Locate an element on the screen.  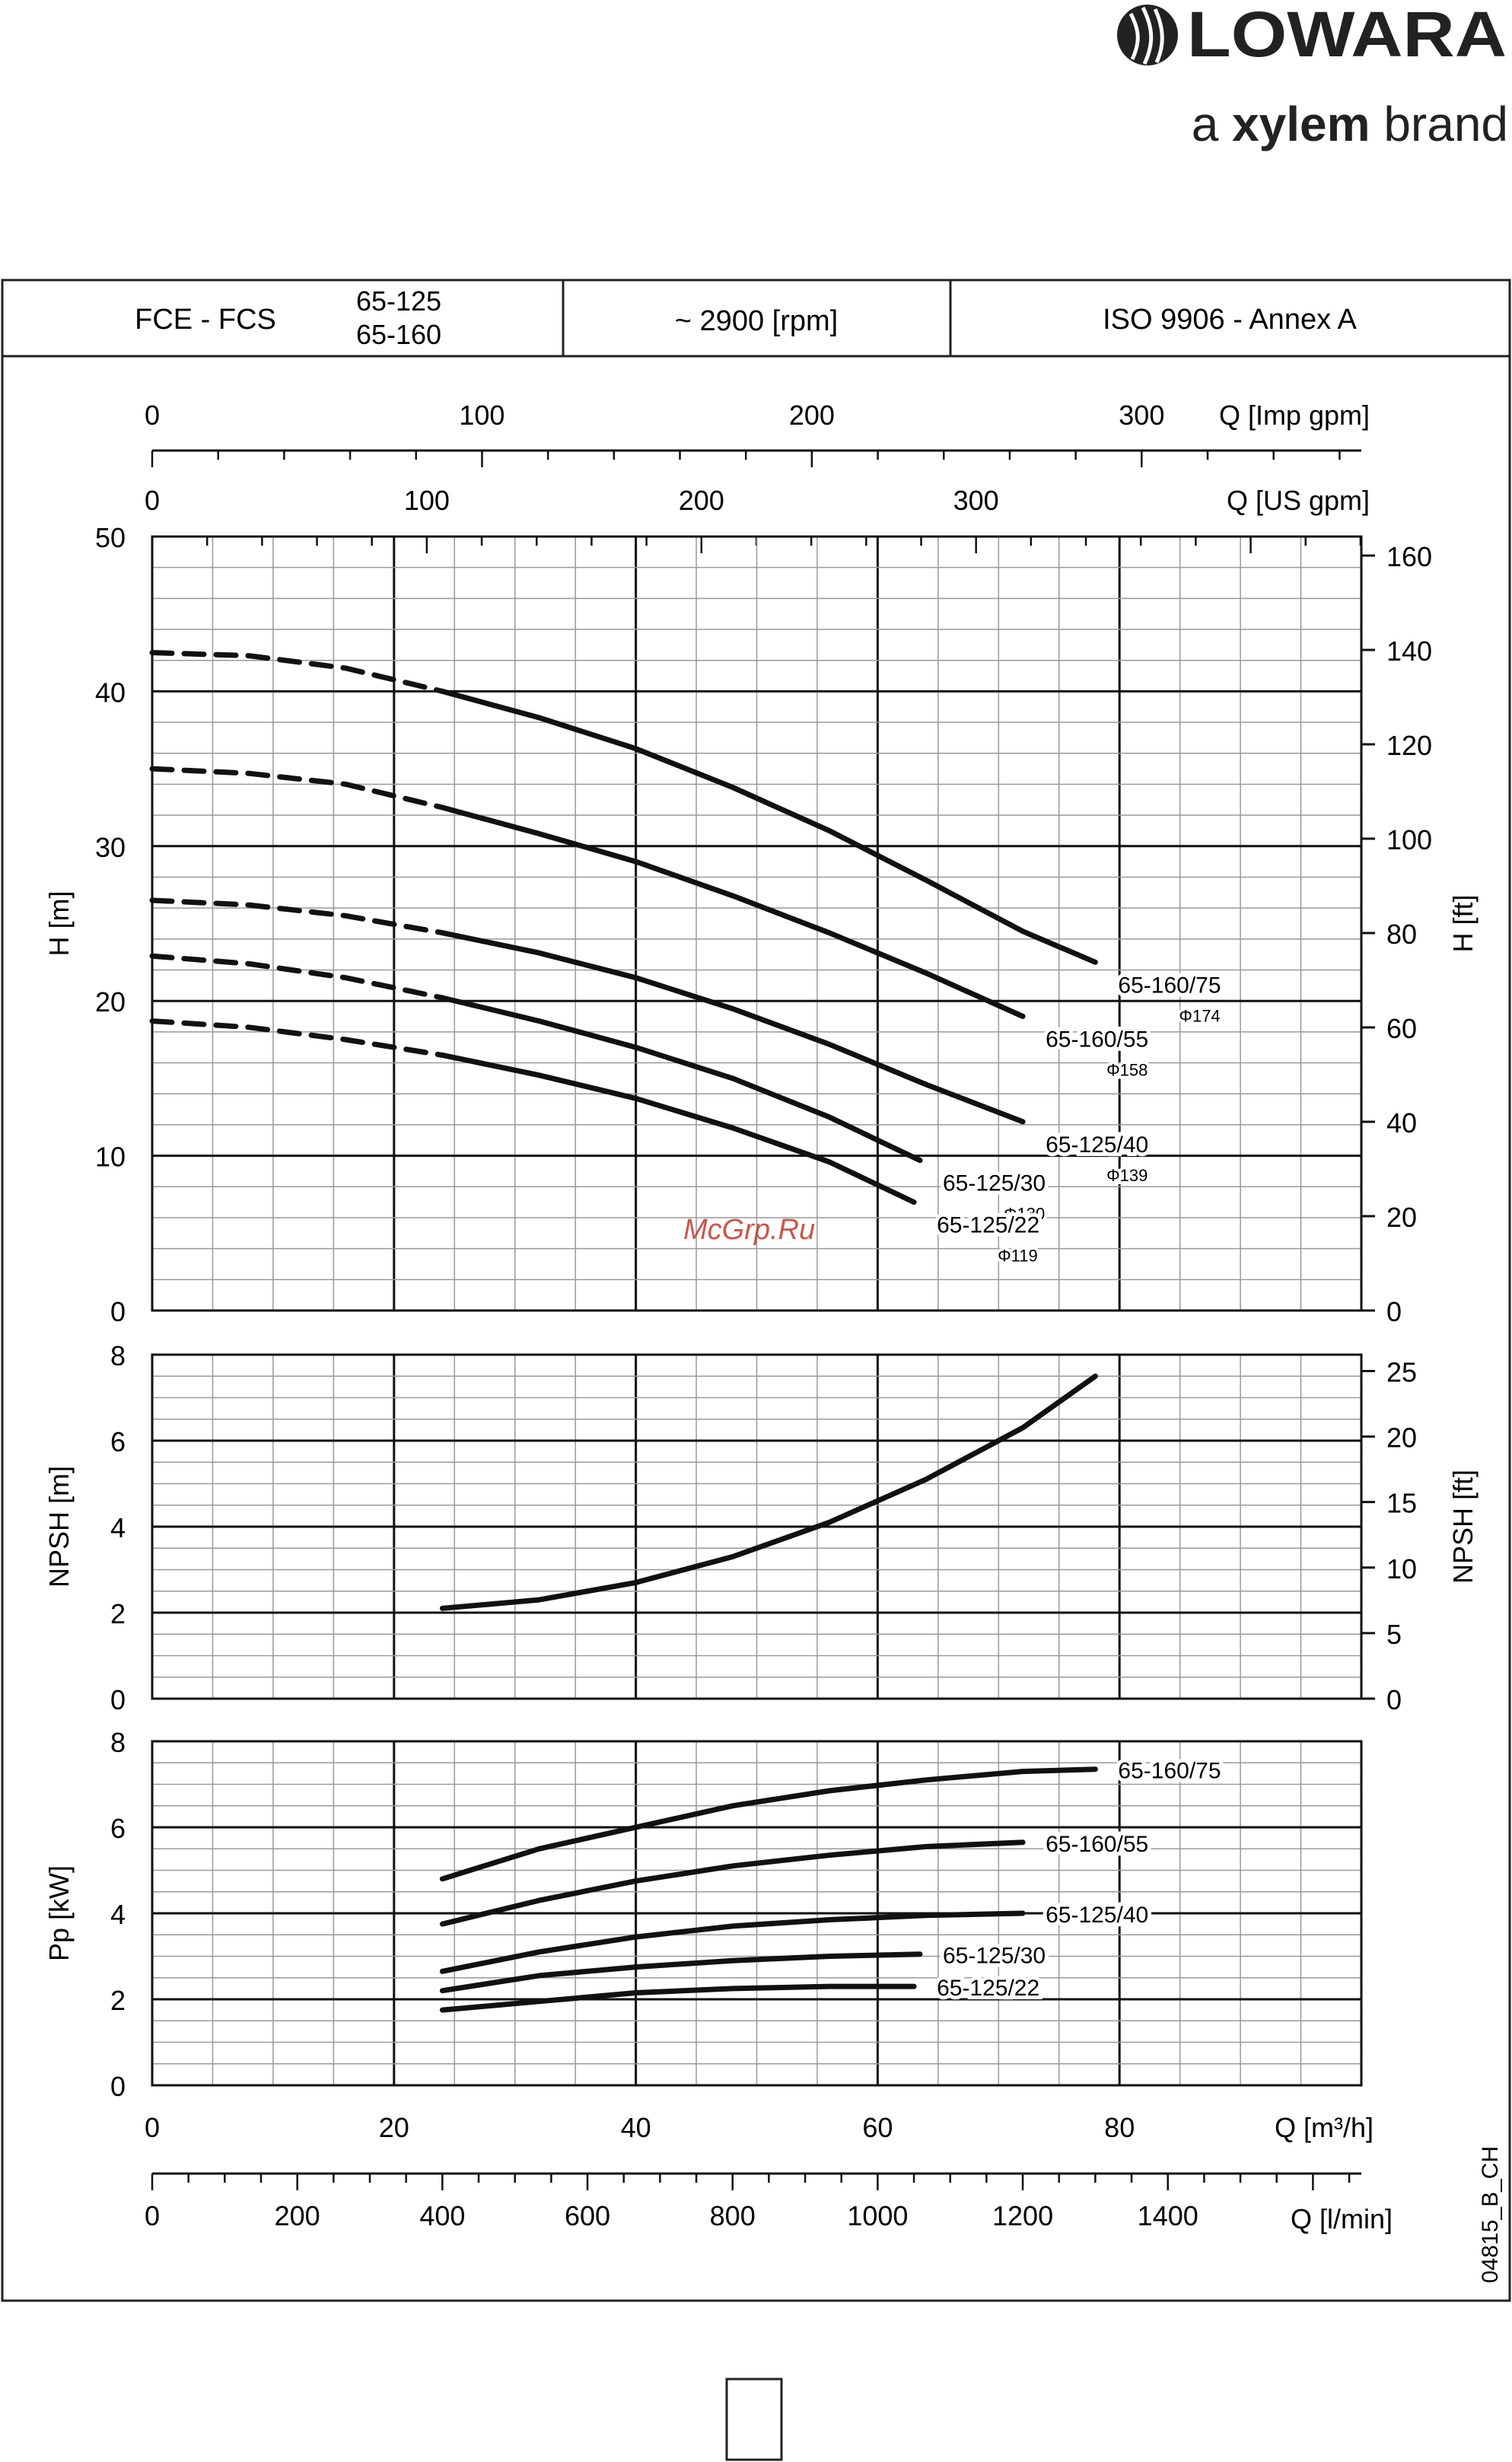
header-model-2: 65-160 is located at coordinates (398, 334).